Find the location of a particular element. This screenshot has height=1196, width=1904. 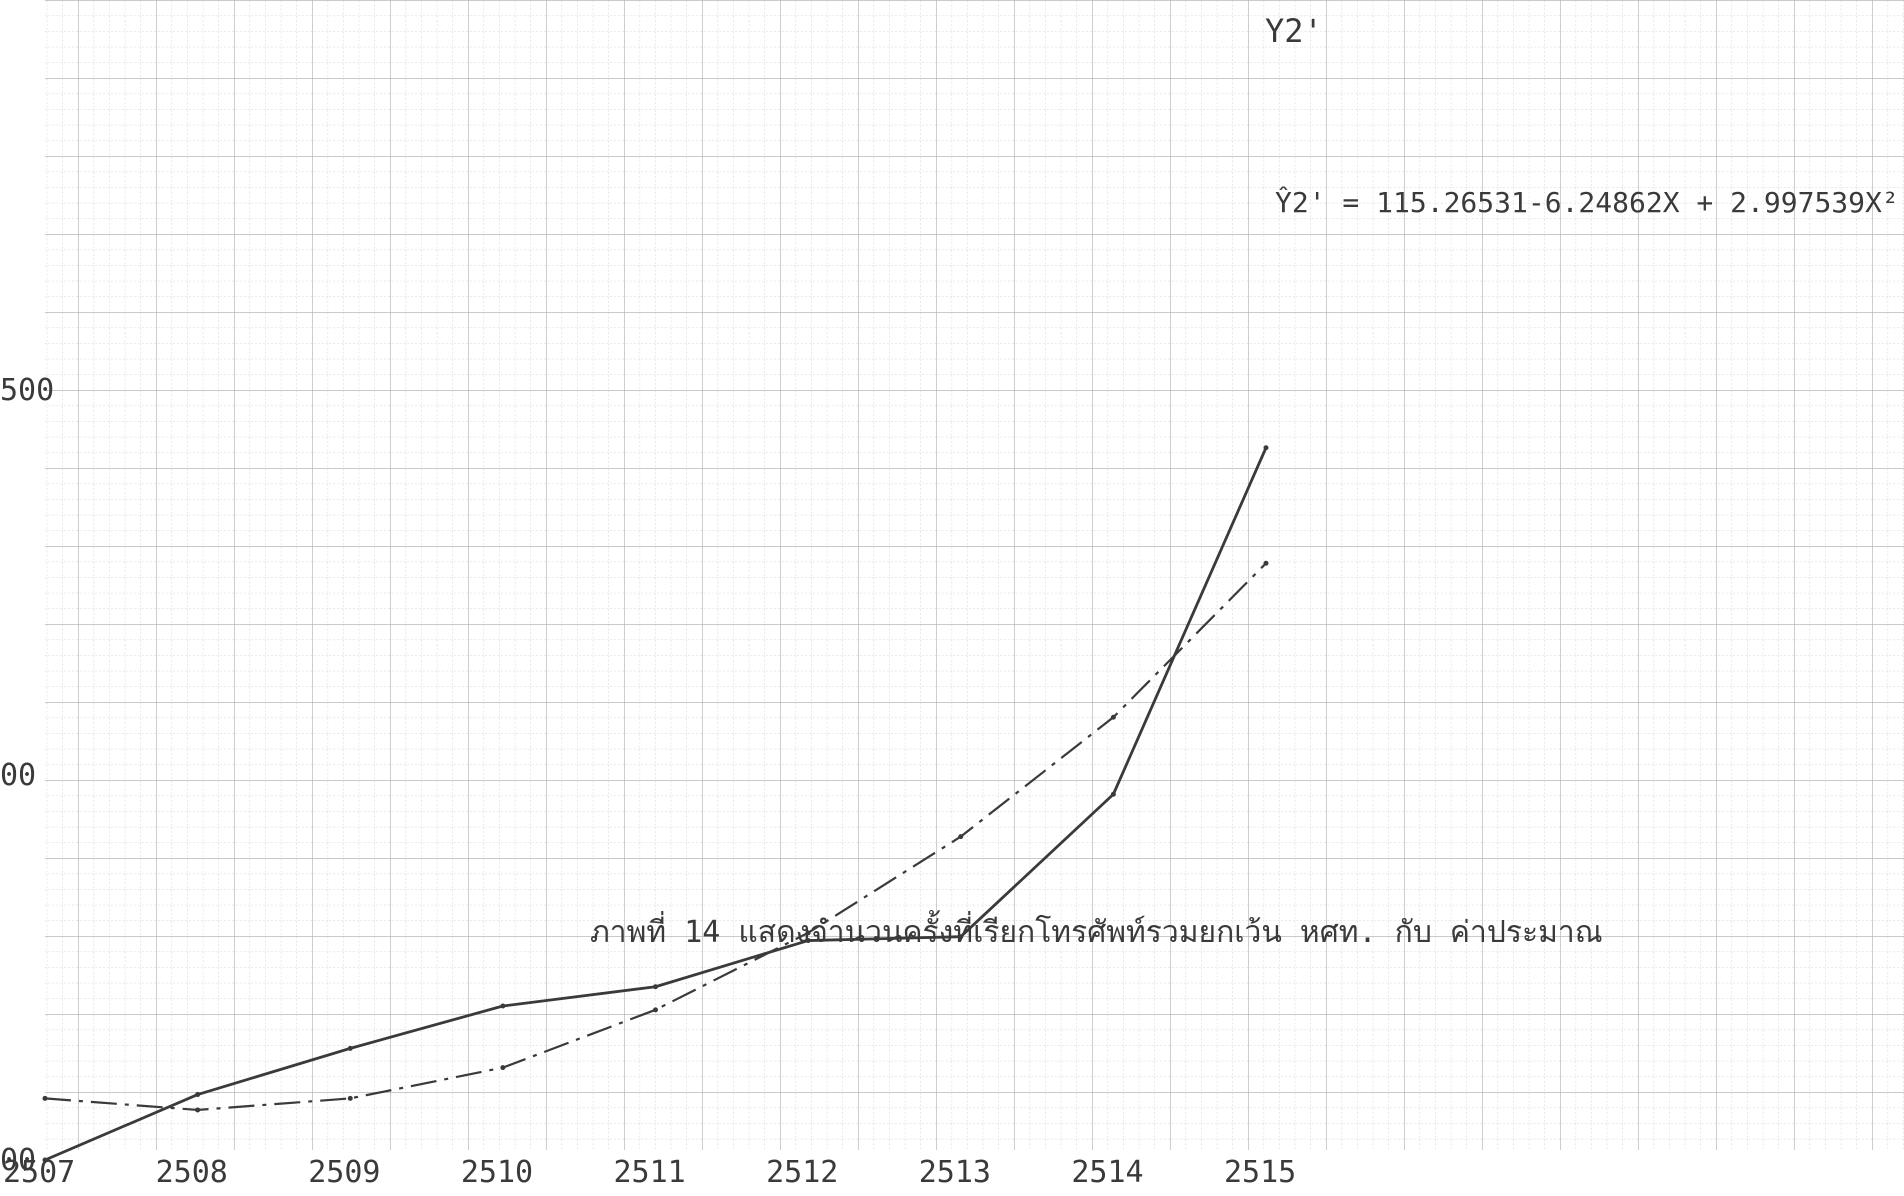

x-tick-label: 2514 is located at coordinates (1107, 1172).